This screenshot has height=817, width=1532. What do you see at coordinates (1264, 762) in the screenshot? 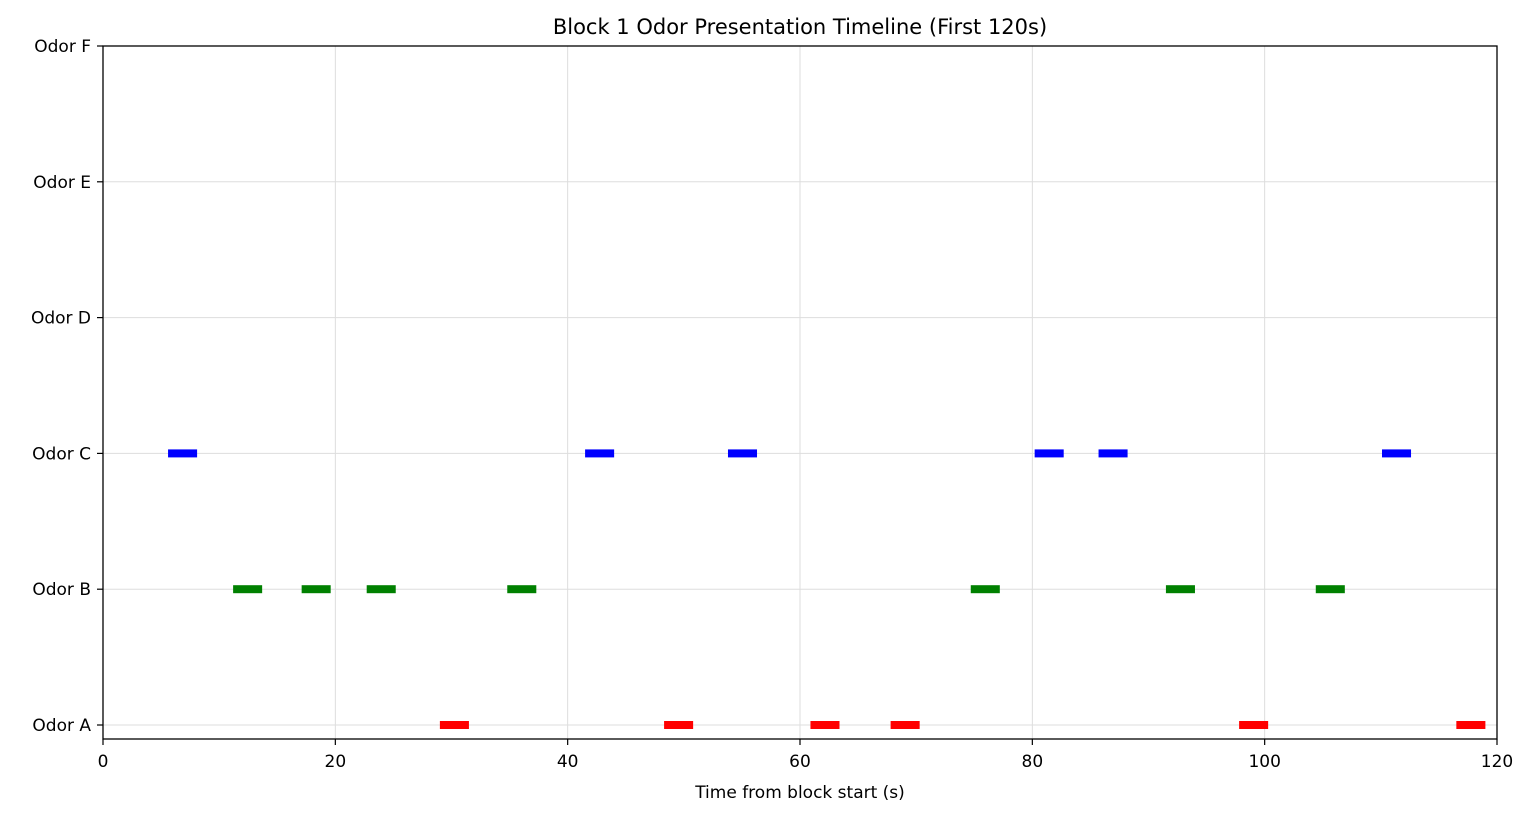
I see `x-tick-label: 100` at bounding box center [1264, 762].